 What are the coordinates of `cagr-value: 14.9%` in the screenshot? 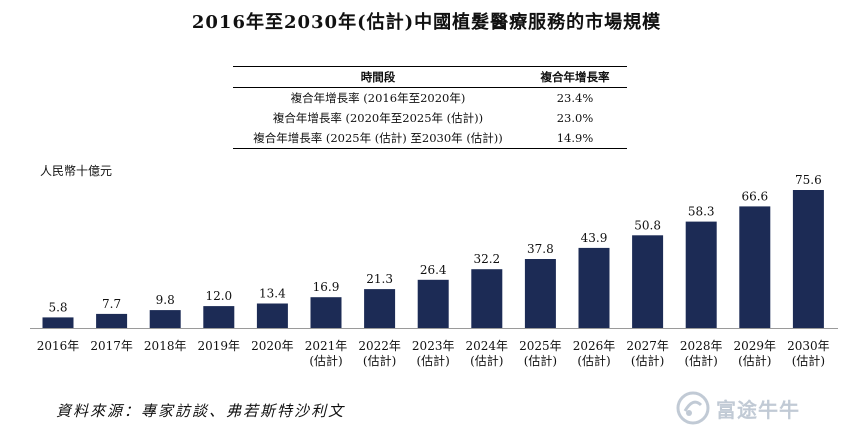 It's located at (575, 138).